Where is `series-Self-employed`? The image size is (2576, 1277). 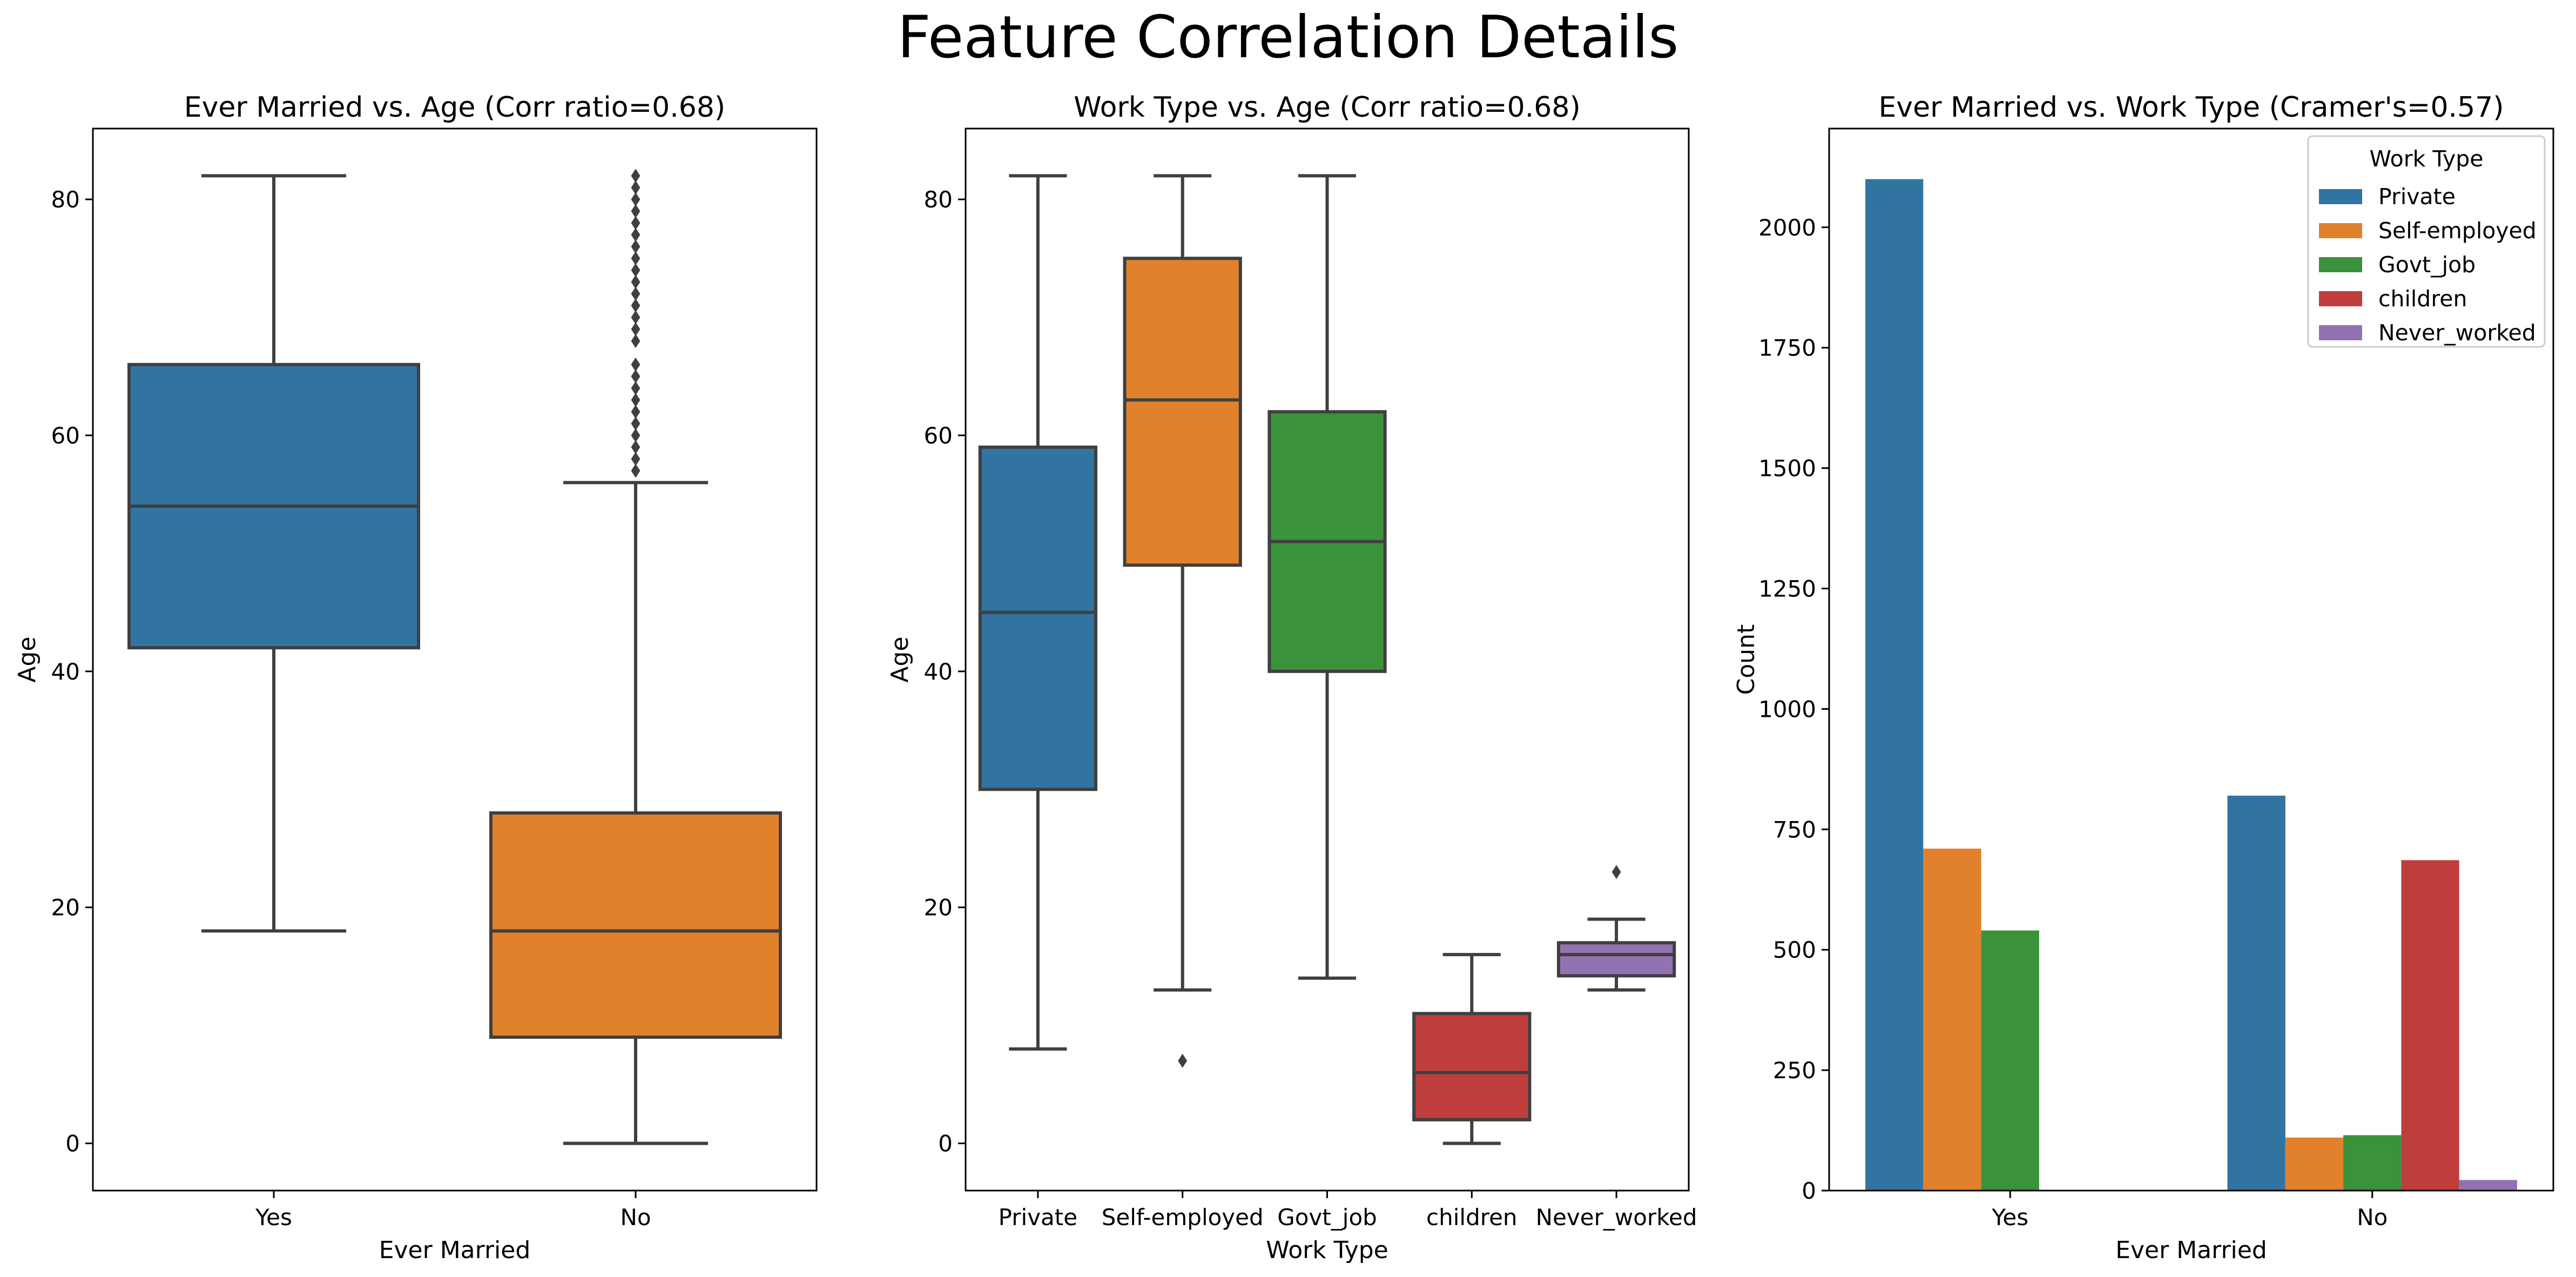
series-Self-employed is located at coordinates (2133, 1019).